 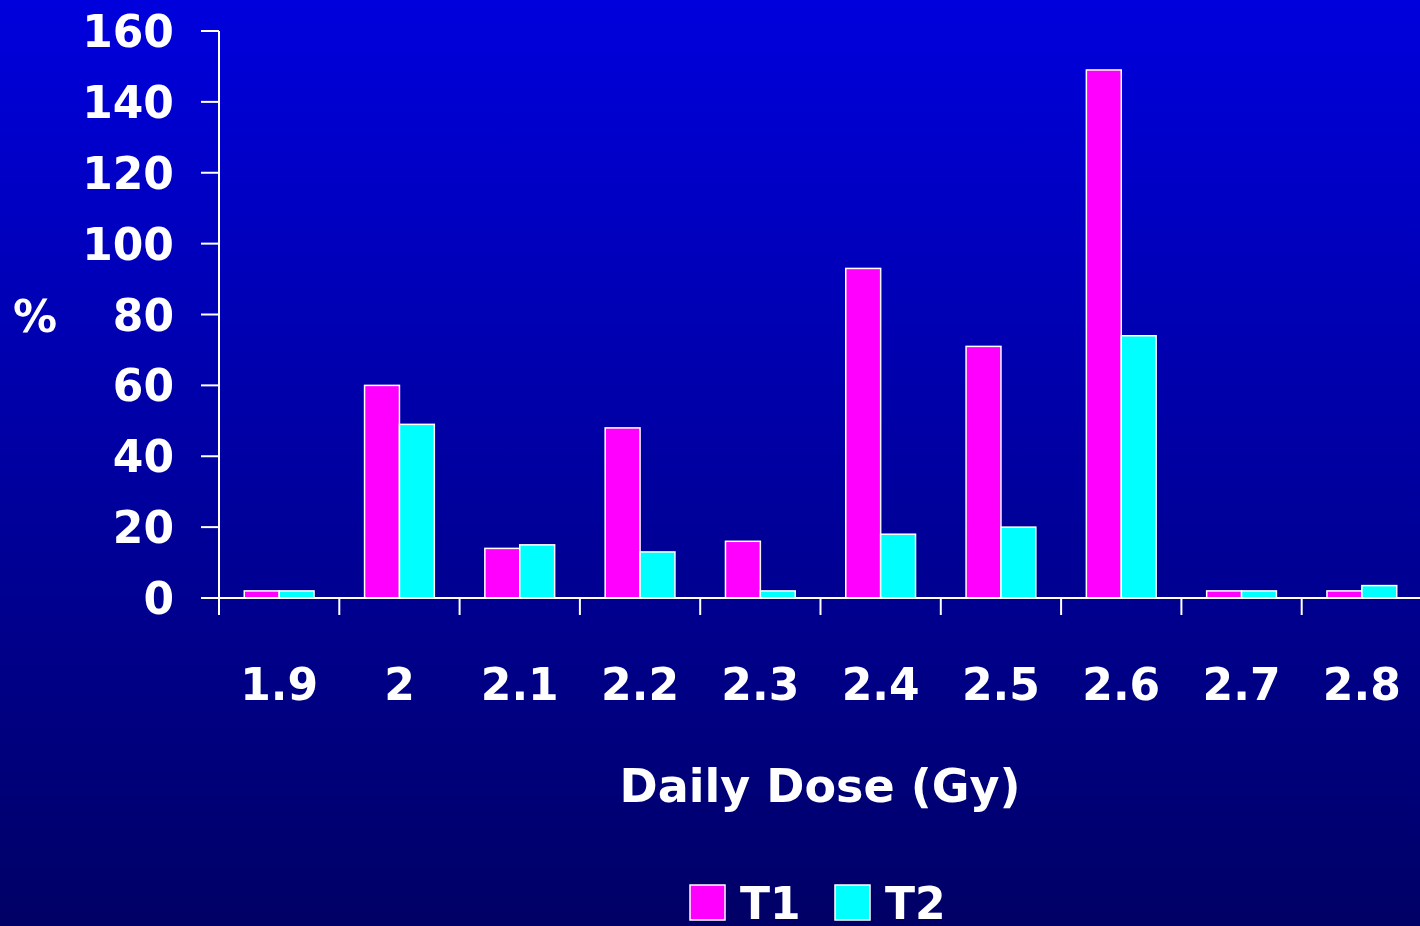 I want to click on y-tick-label: 20, so click(x=143, y=528).